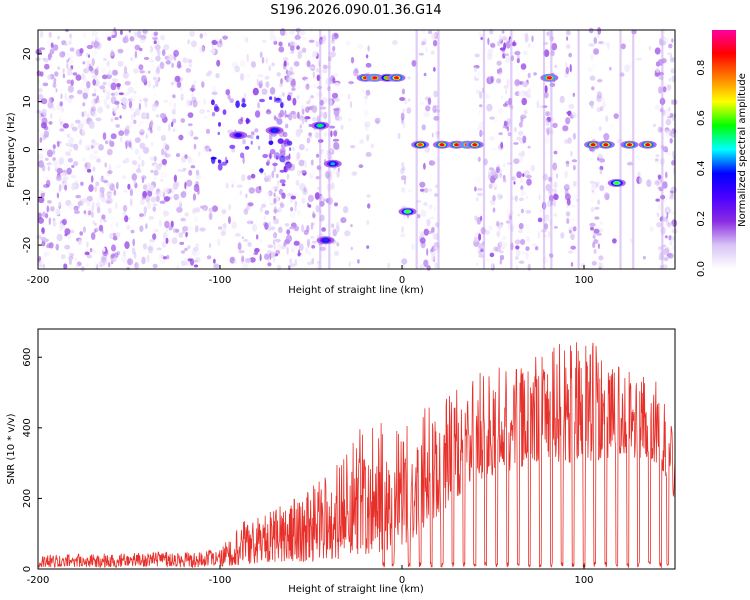 The width and height of the screenshot is (750, 600). Describe the element at coordinates (11, 150) in the screenshot. I see `spectrogram-y-label: Frequency (Hz)` at that location.